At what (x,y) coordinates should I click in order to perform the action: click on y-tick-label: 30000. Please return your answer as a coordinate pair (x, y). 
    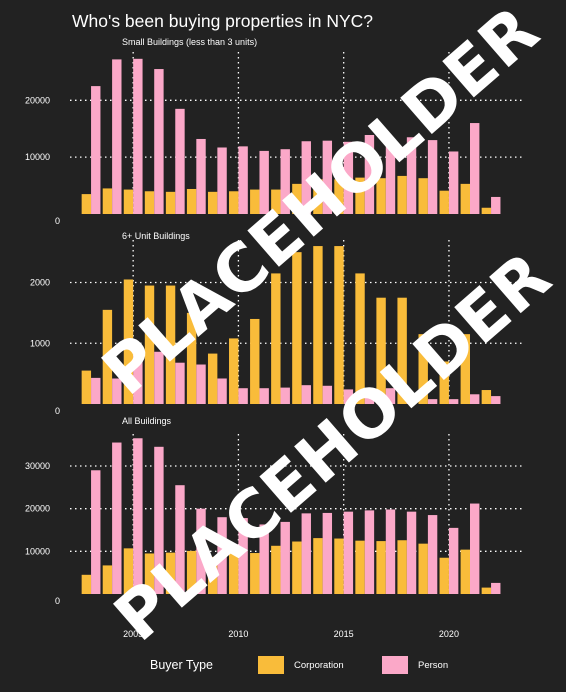
    Looking at the image, I should click on (37, 466).